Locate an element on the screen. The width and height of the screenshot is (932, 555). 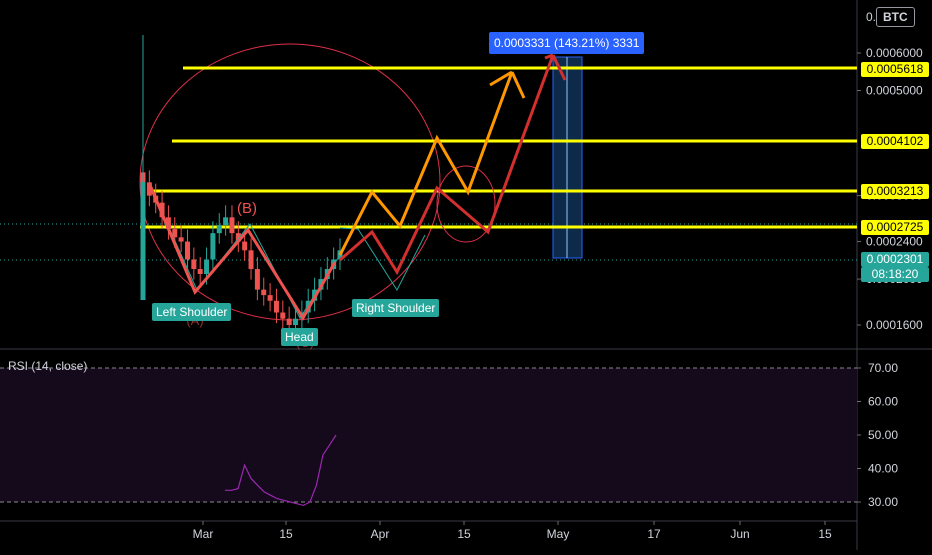
price-tick-label: 0.0005000 is located at coordinates (894, 91).